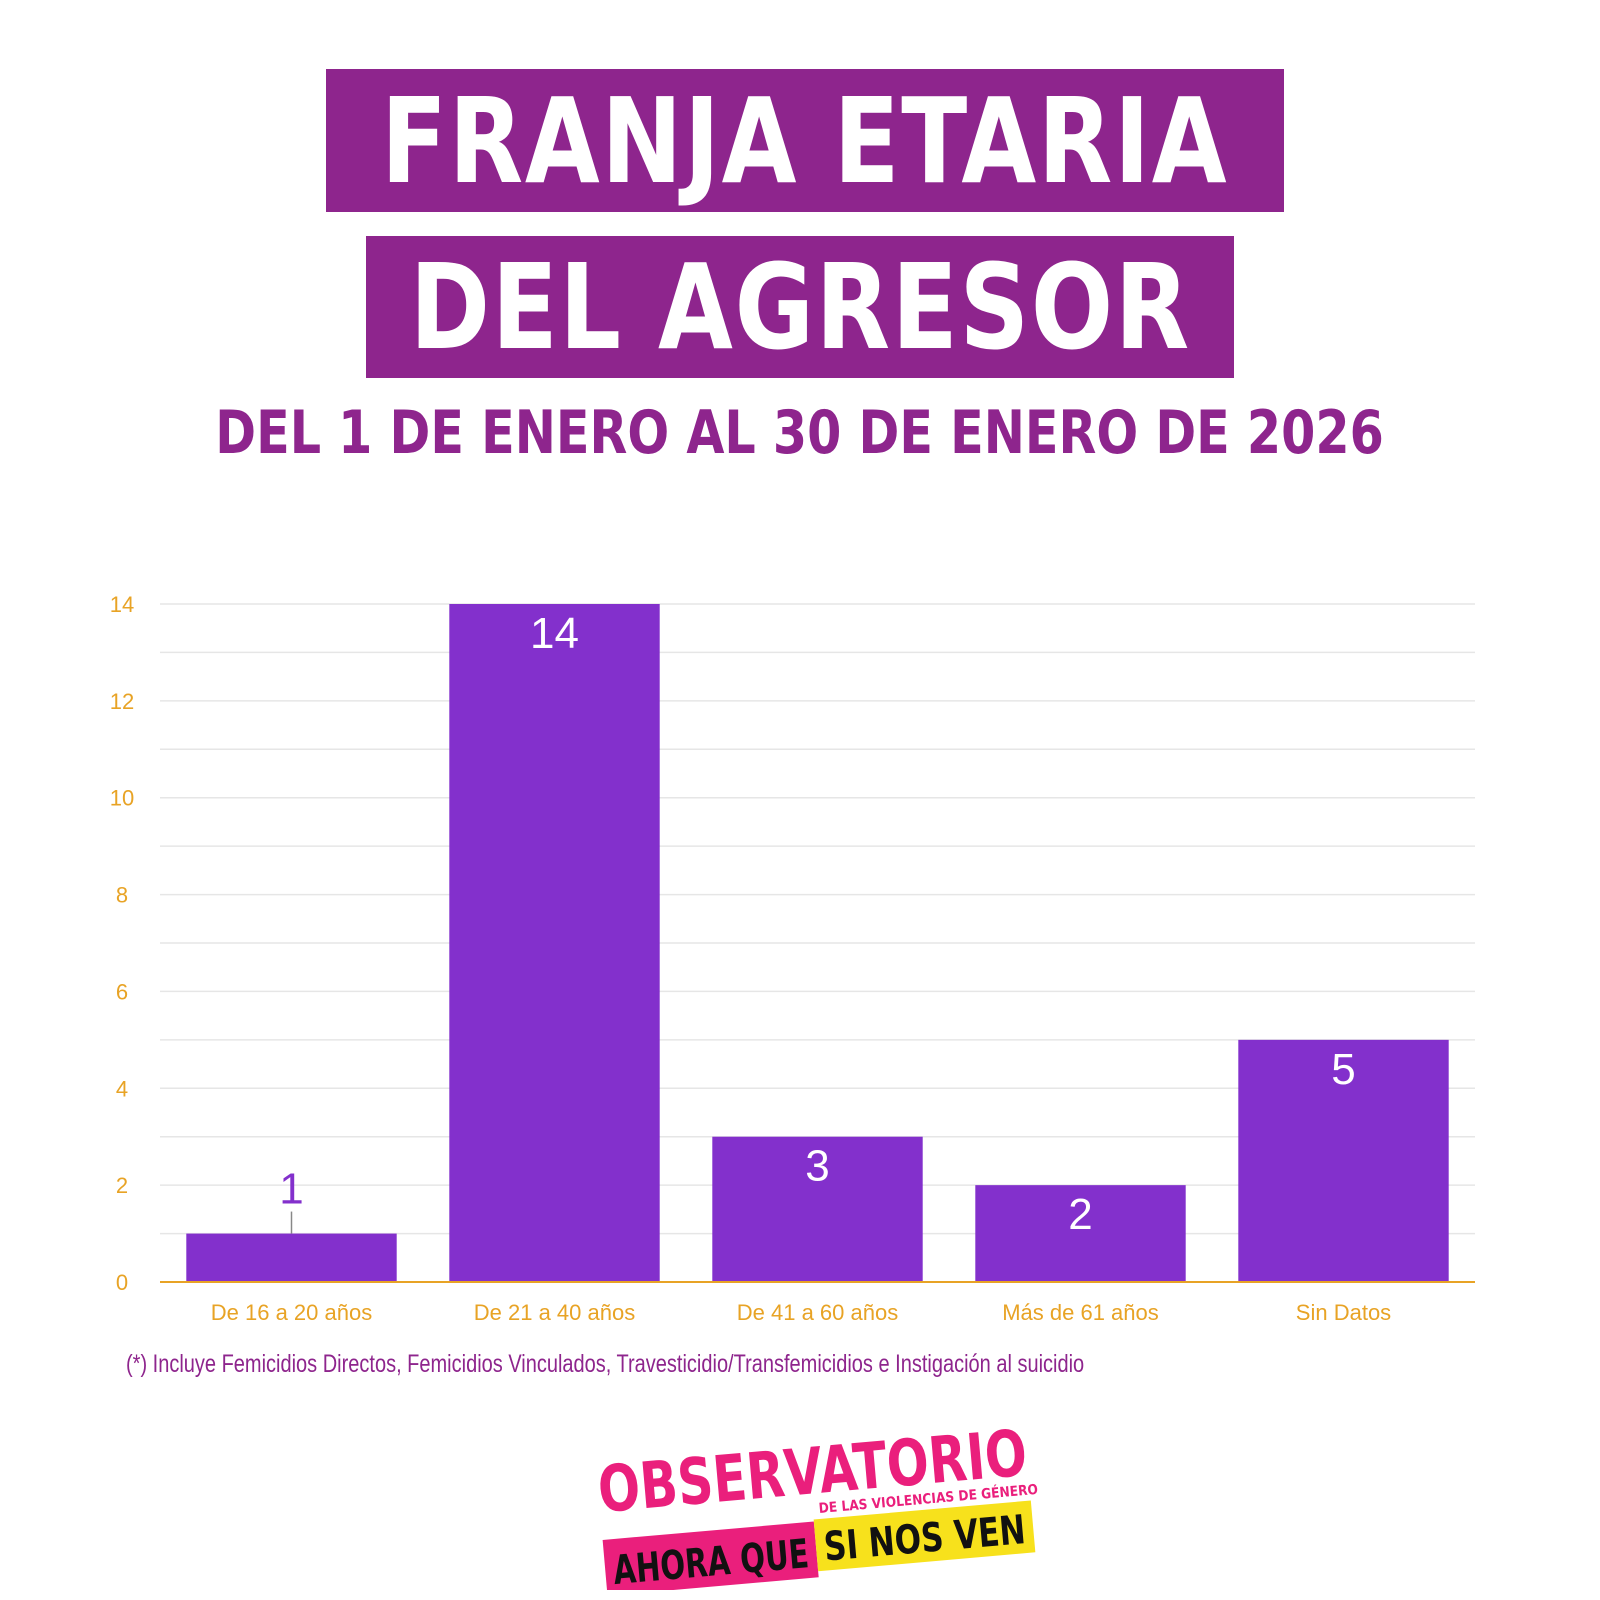 This screenshot has width=1600, height=1600. What do you see at coordinates (1343, 1069) in the screenshot?
I see `data-label: 5` at bounding box center [1343, 1069].